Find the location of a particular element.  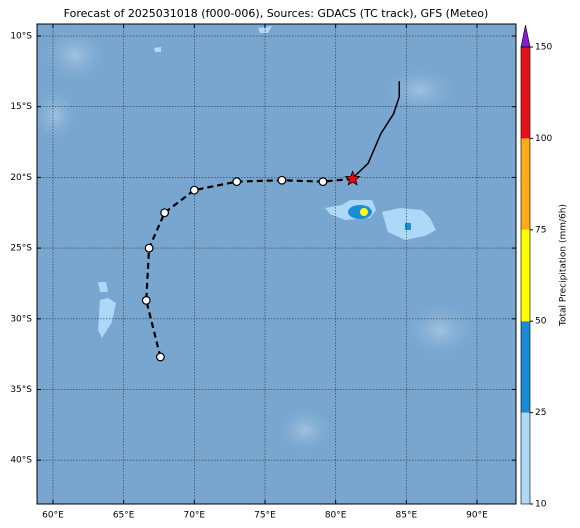

colorbar-tick-label: 25 is located at coordinates (540, 413).